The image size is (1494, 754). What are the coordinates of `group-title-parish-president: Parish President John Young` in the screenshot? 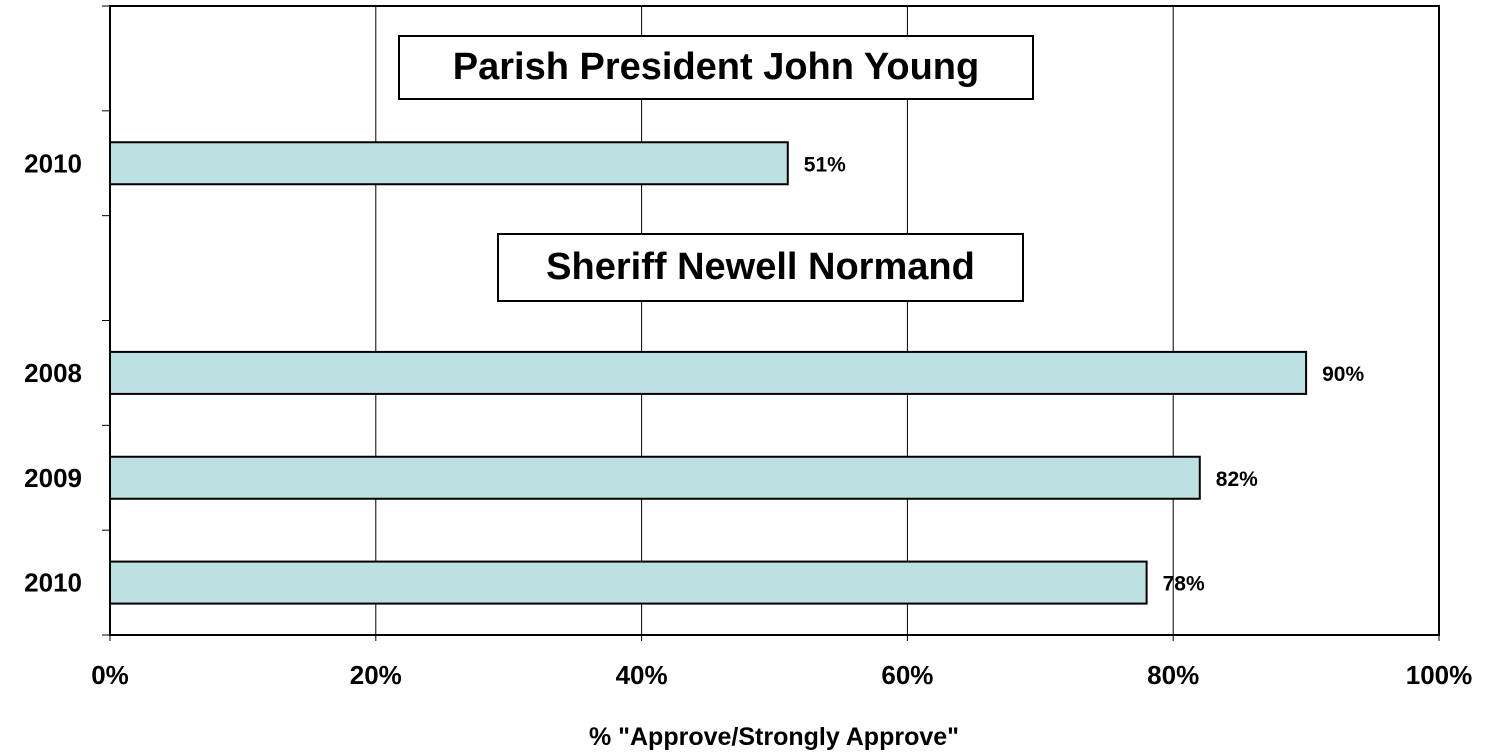 It's located at (716, 67).